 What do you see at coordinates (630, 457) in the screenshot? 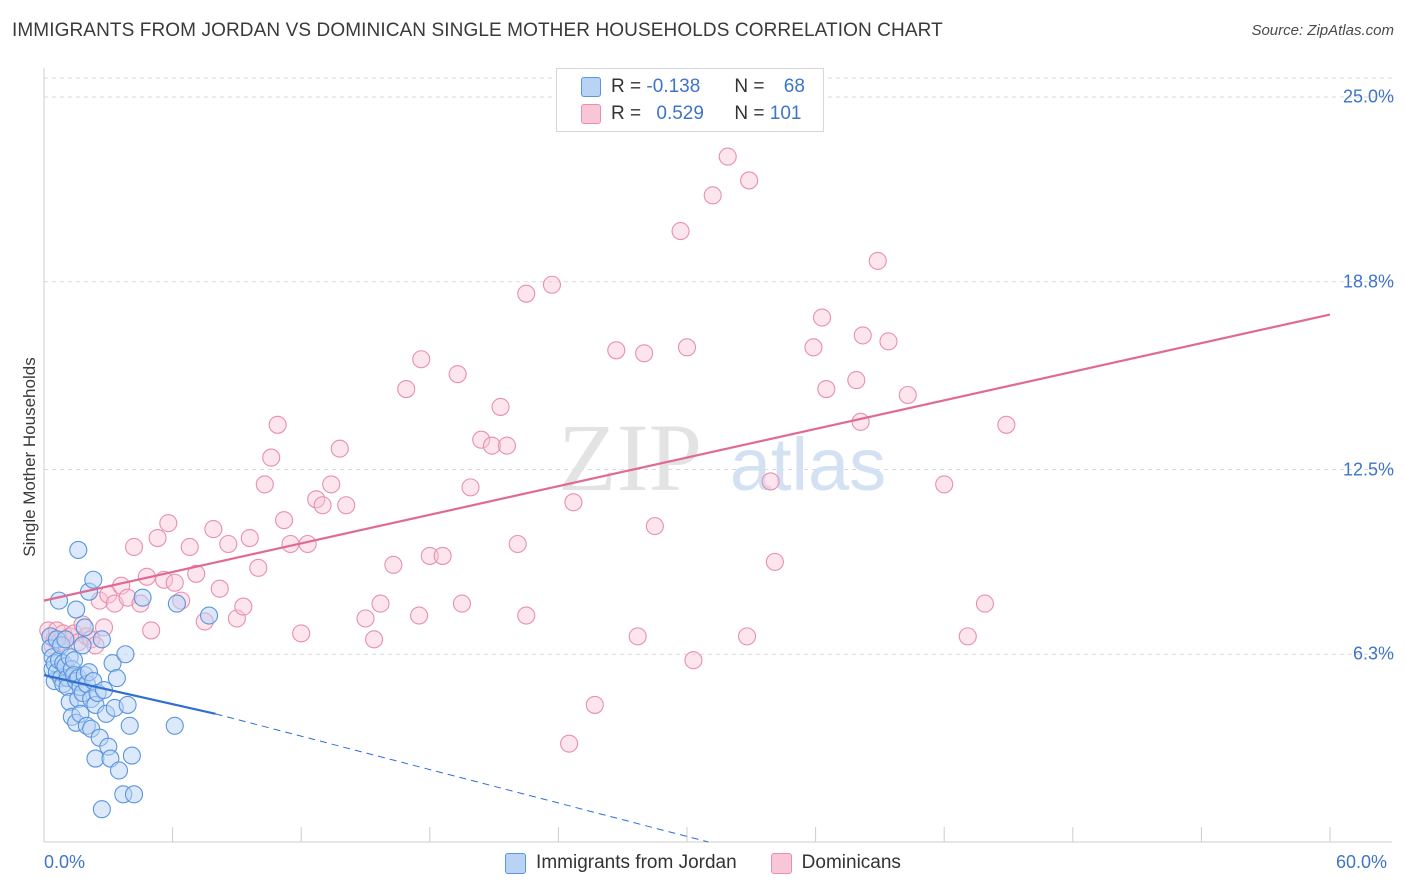
I see `watermark-zip: ZIP` at bounding box center [630, 457].